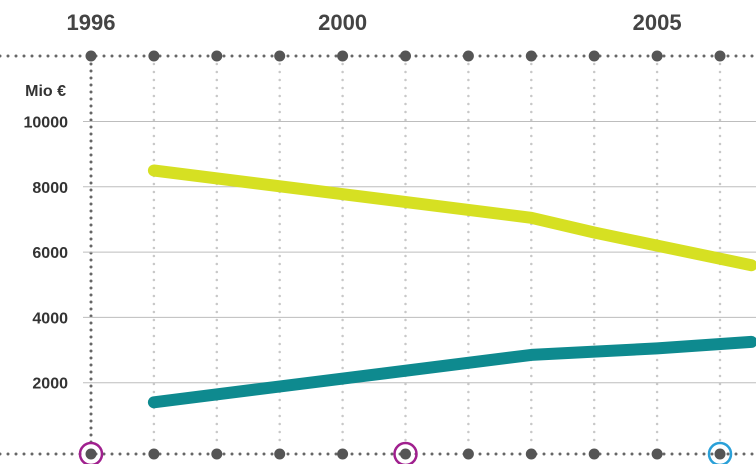 The height and width of the screenshot is (464, 756). Describe the element at coordinates (342, 22) in the screenshot. I see `x-year-label: 2000` at that location.